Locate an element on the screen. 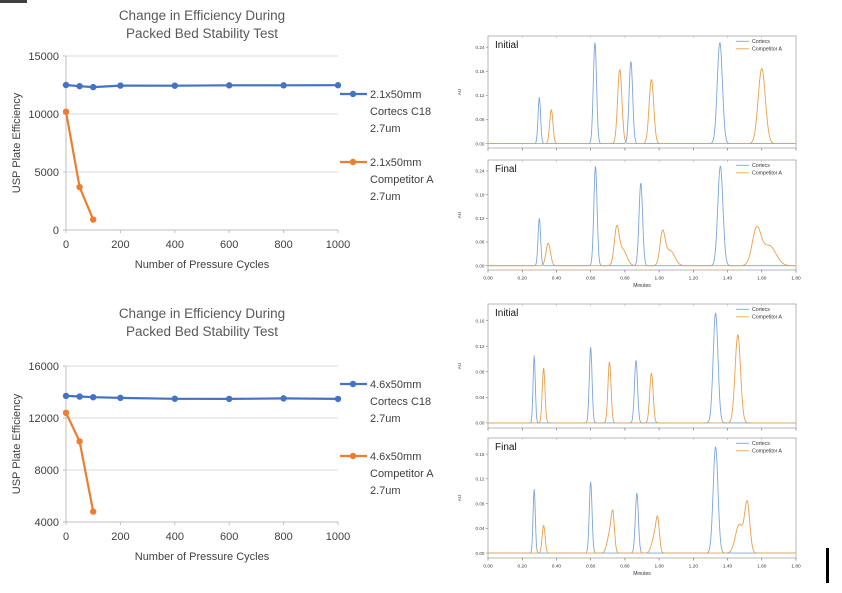  x-tick-label: 1.40 is located at coordinates (728, 279).